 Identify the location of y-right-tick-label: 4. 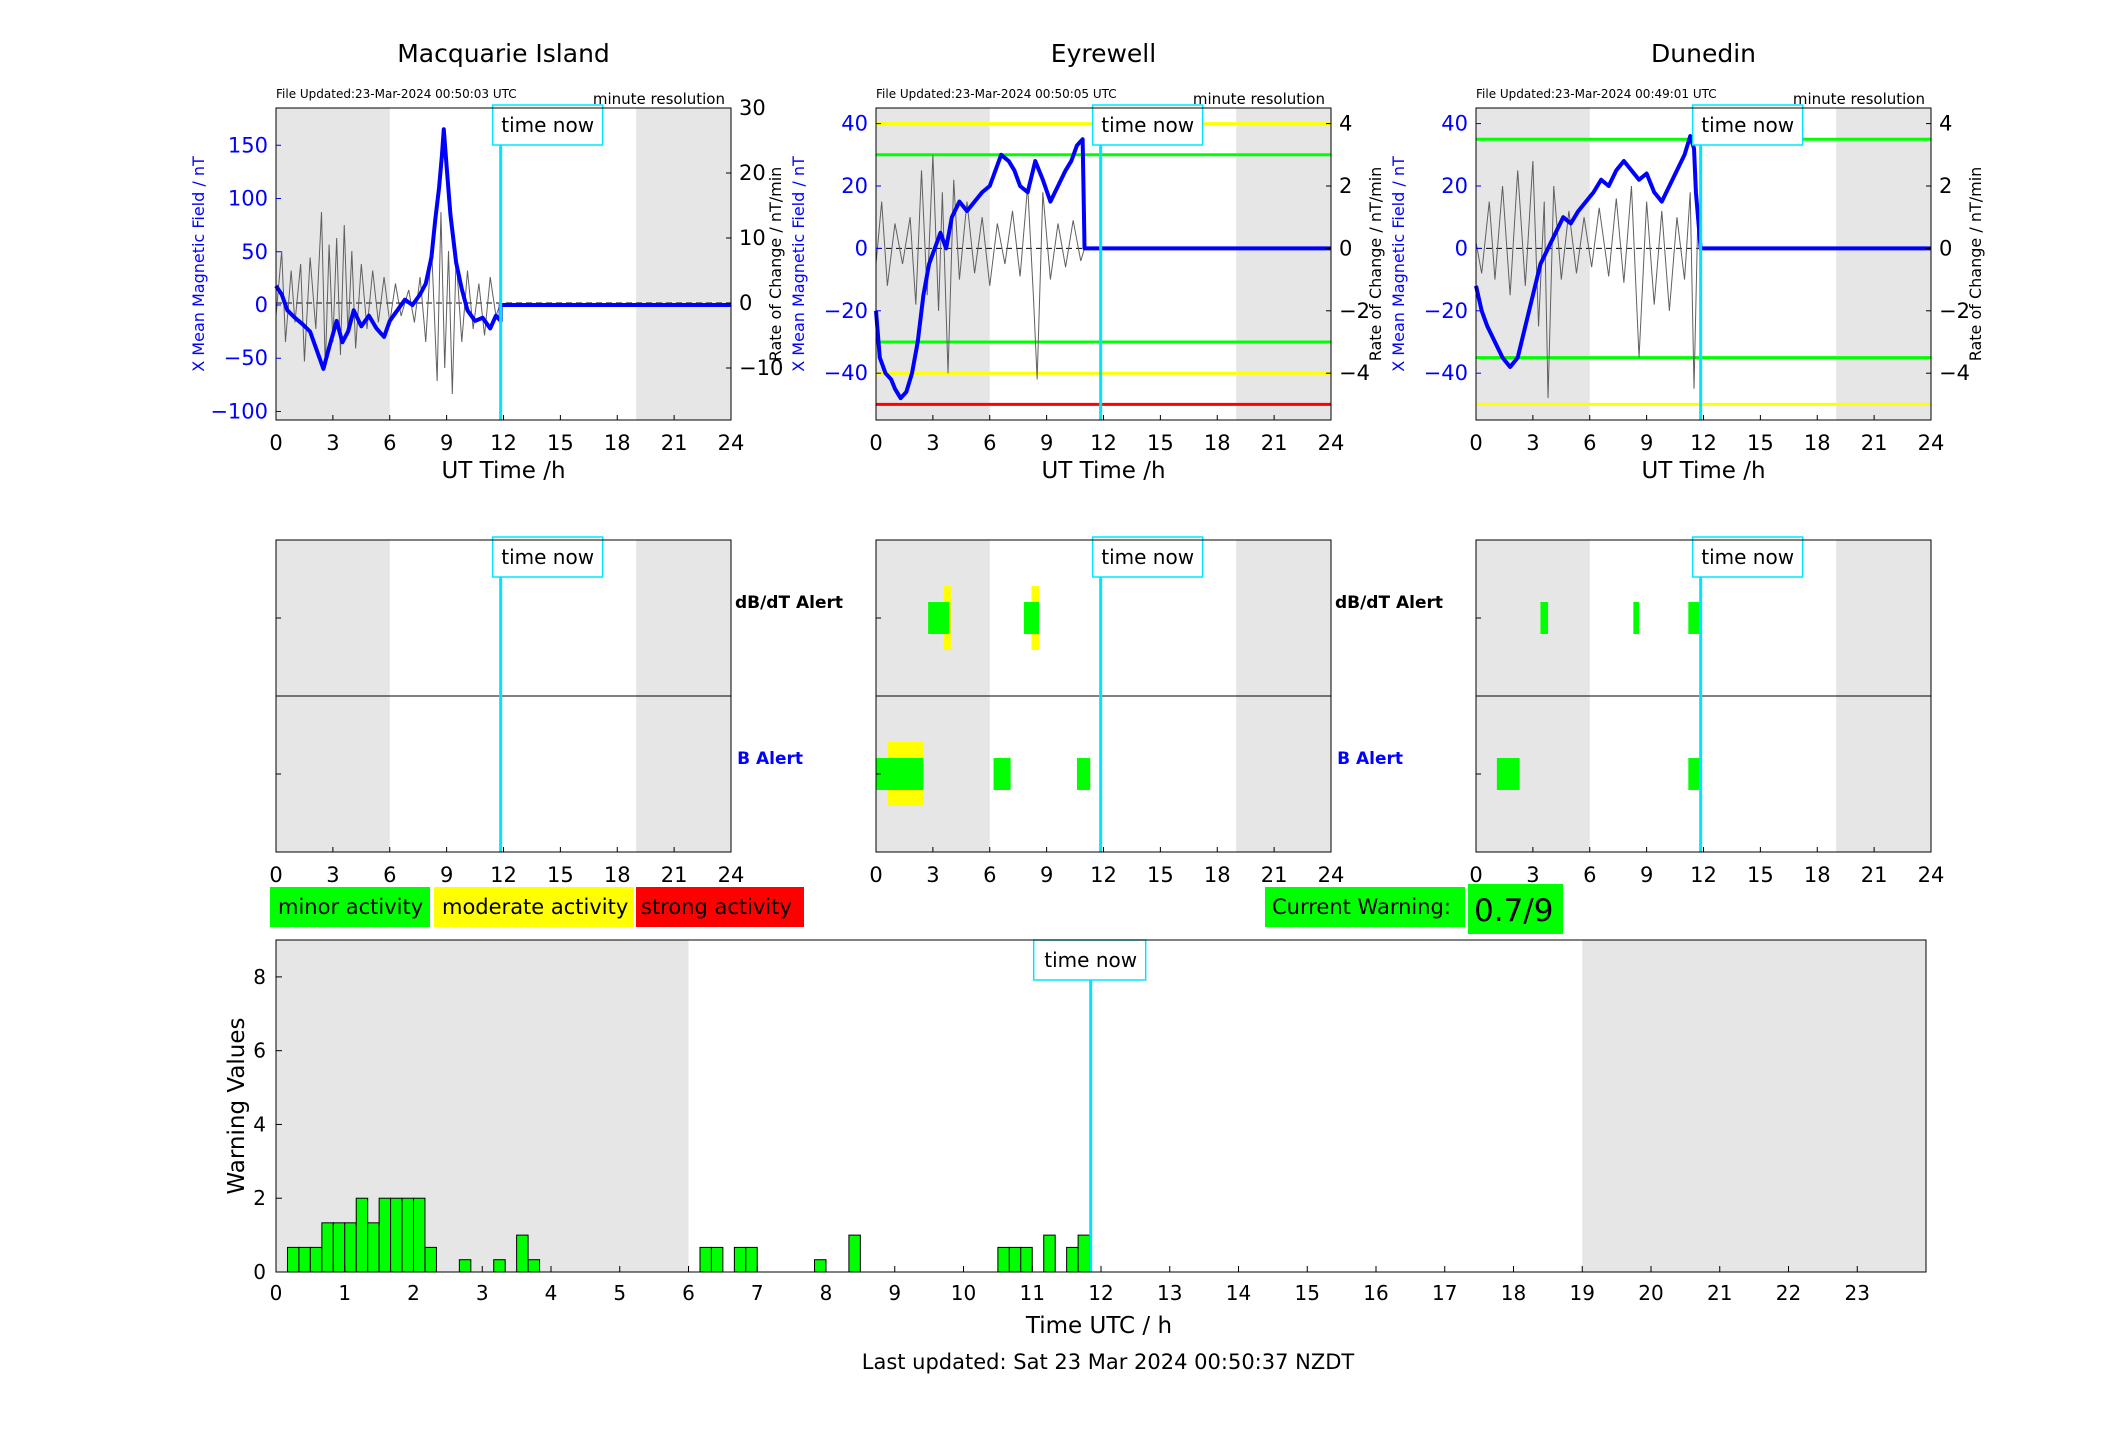
(1345, 124).